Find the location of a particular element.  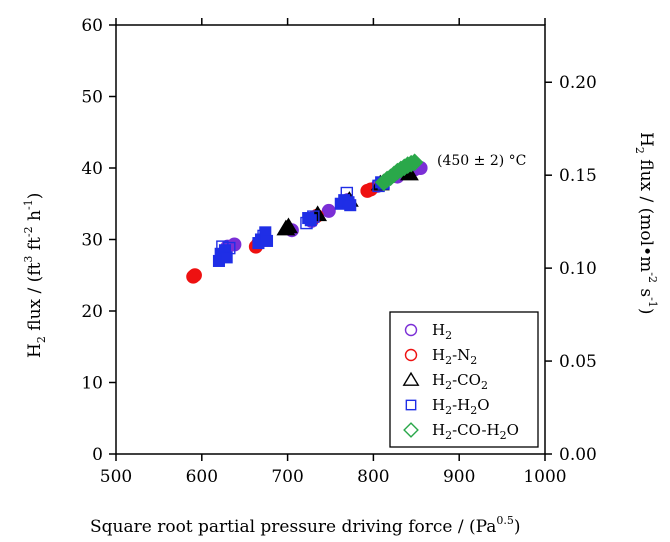

y-right-title-a: H is located at coordinates (646, 139).